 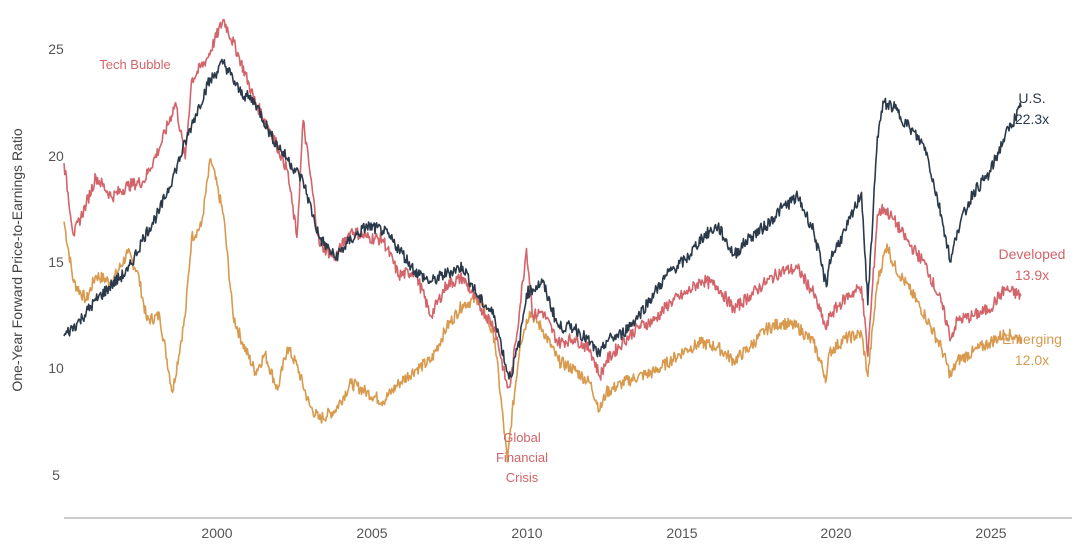 What do you see at coordinates (56, 475) in the screenshot?
I see `y-tick-label: 5` at bounding box center [56, 475].